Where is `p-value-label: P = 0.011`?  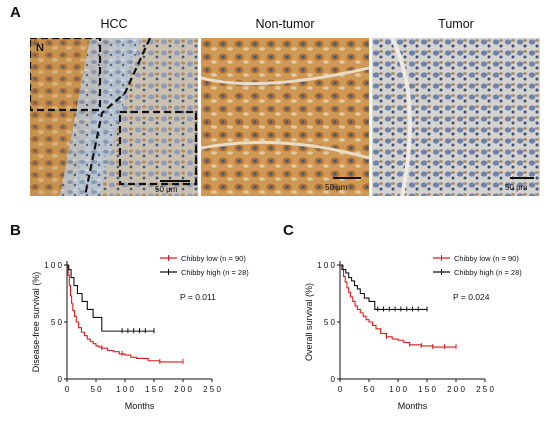 p-value-label: P = 0.011 is located at coordinates (198, 297).